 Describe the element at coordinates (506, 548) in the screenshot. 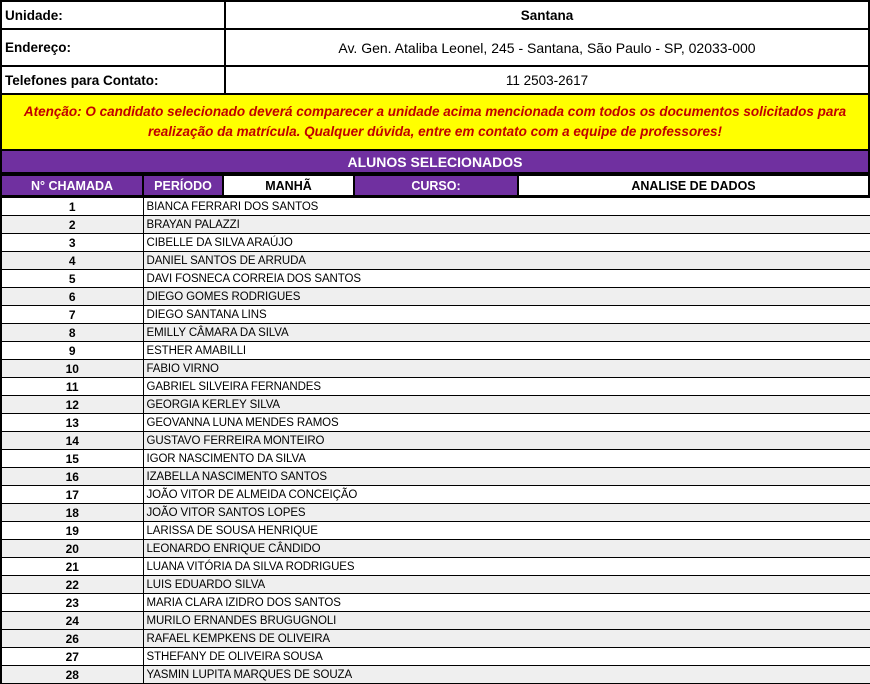

I see `student-name: LEONARDO ENRIQUE CÂNDIDO` at that location.